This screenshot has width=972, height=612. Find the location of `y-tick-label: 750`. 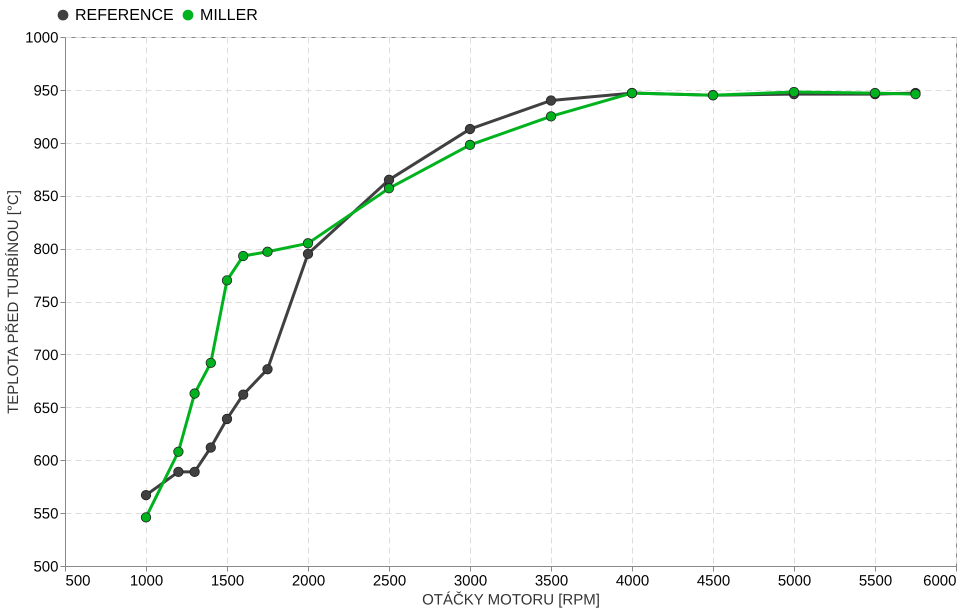

y-tick-label: 750 is located at coordinates (45, 302).